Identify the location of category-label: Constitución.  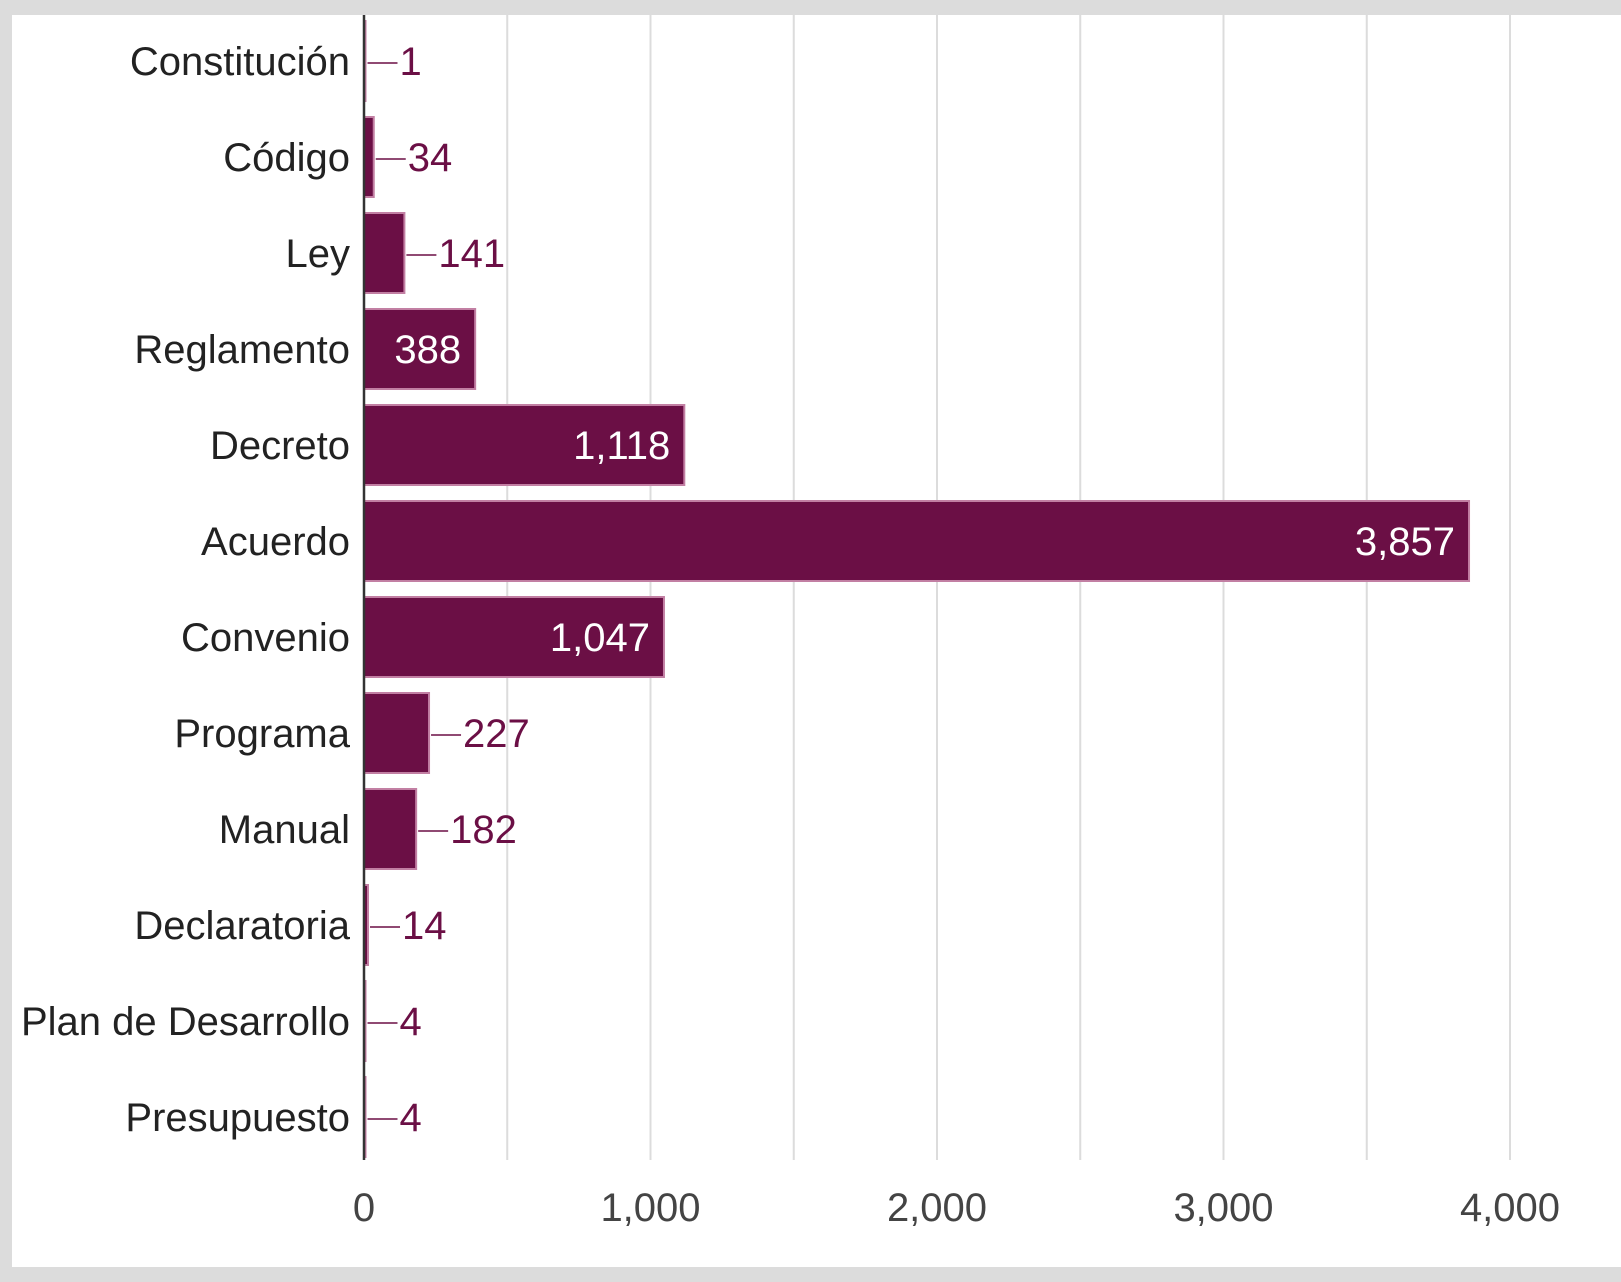
(240, 62).